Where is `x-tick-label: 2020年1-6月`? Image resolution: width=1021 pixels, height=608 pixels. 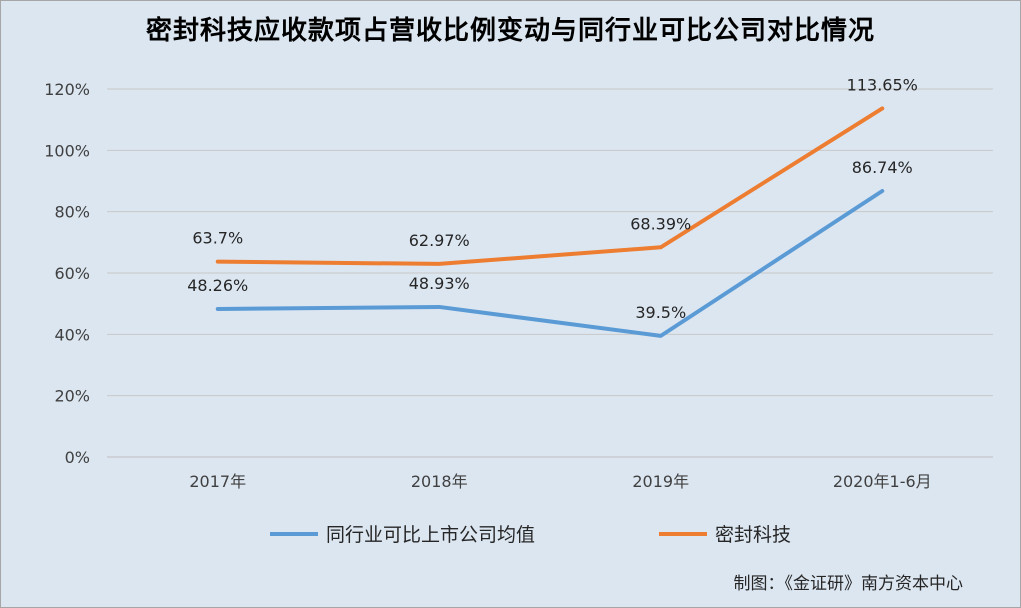
x-tick-label: 2020年1-6月 is located at coordinates (882, 481).